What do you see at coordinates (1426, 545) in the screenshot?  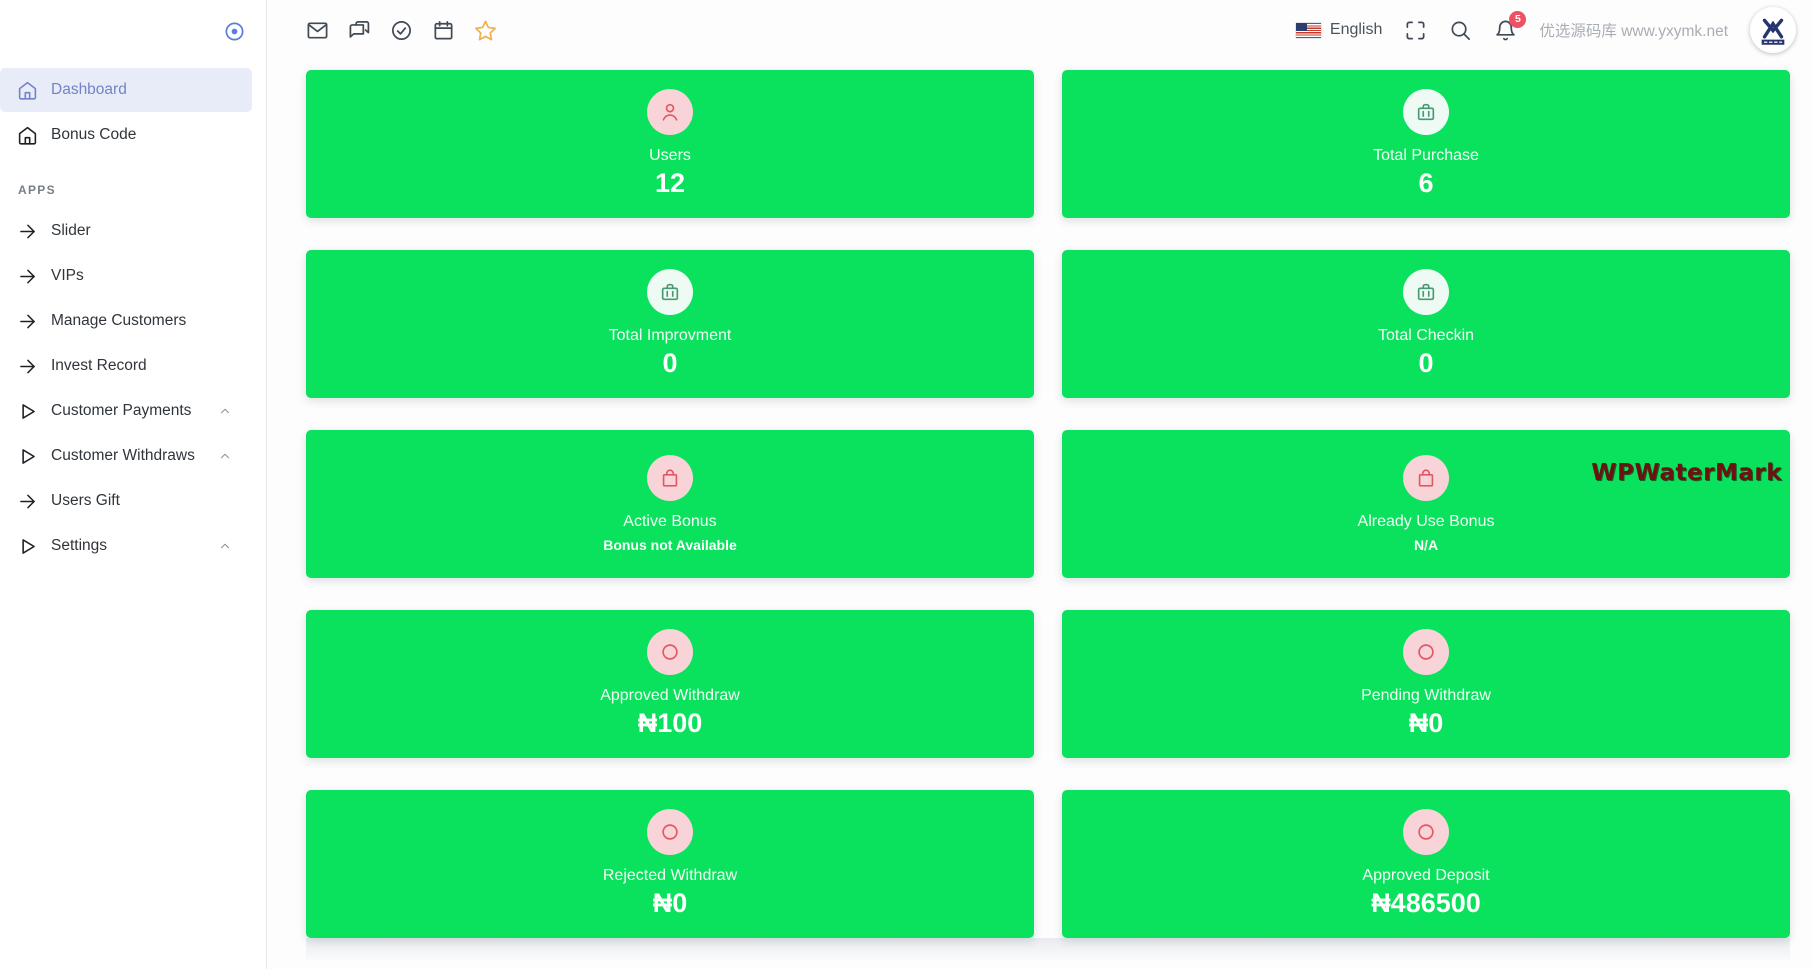 I see `stat-card-value: N/A` at bounding box center [1426, 545].